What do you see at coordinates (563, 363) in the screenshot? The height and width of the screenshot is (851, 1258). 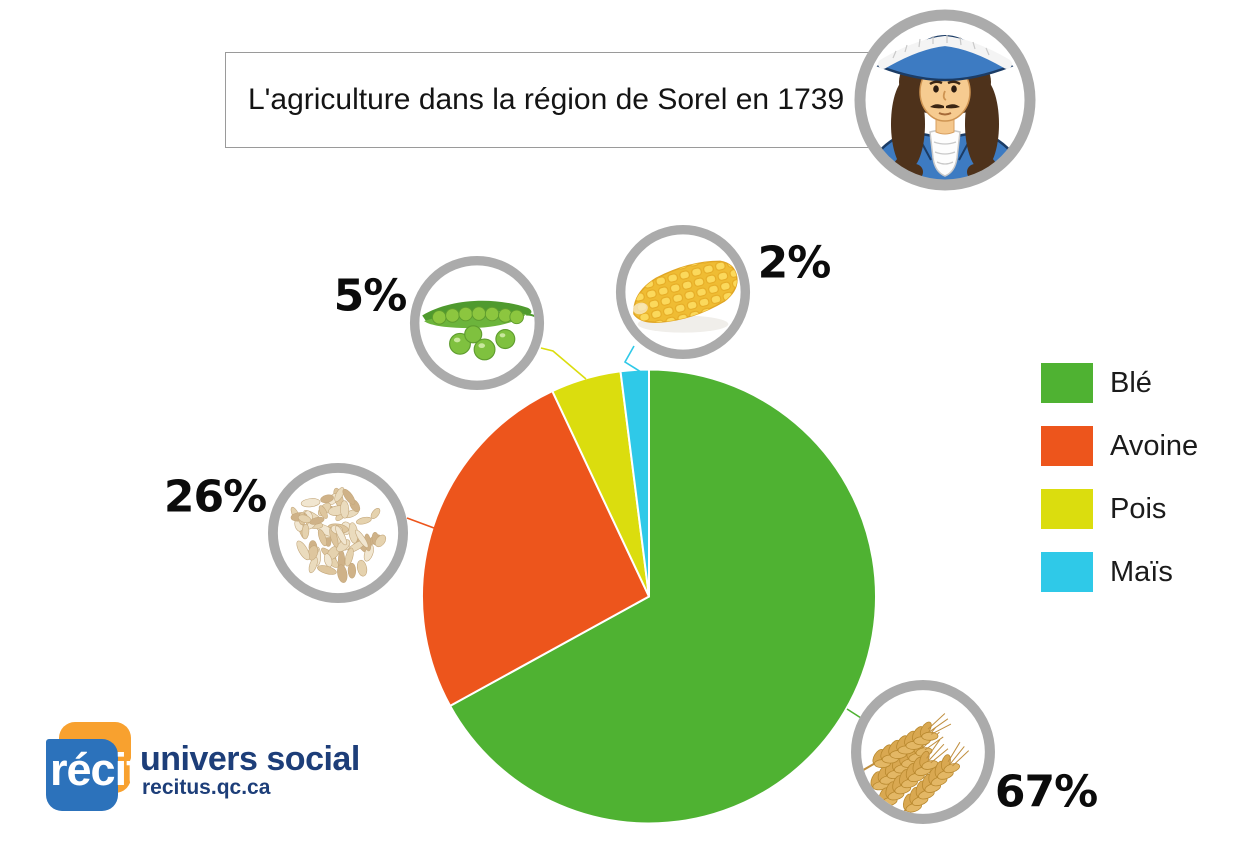 I see `leader-line-peas` at bounding box center [563, 363].